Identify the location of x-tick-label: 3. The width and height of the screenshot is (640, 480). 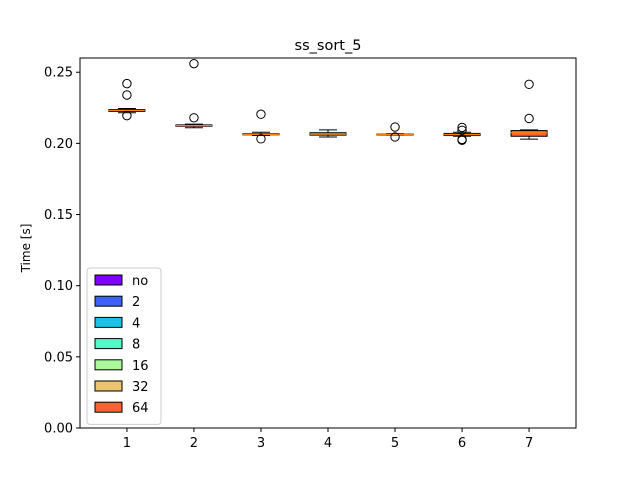
(261, 443).